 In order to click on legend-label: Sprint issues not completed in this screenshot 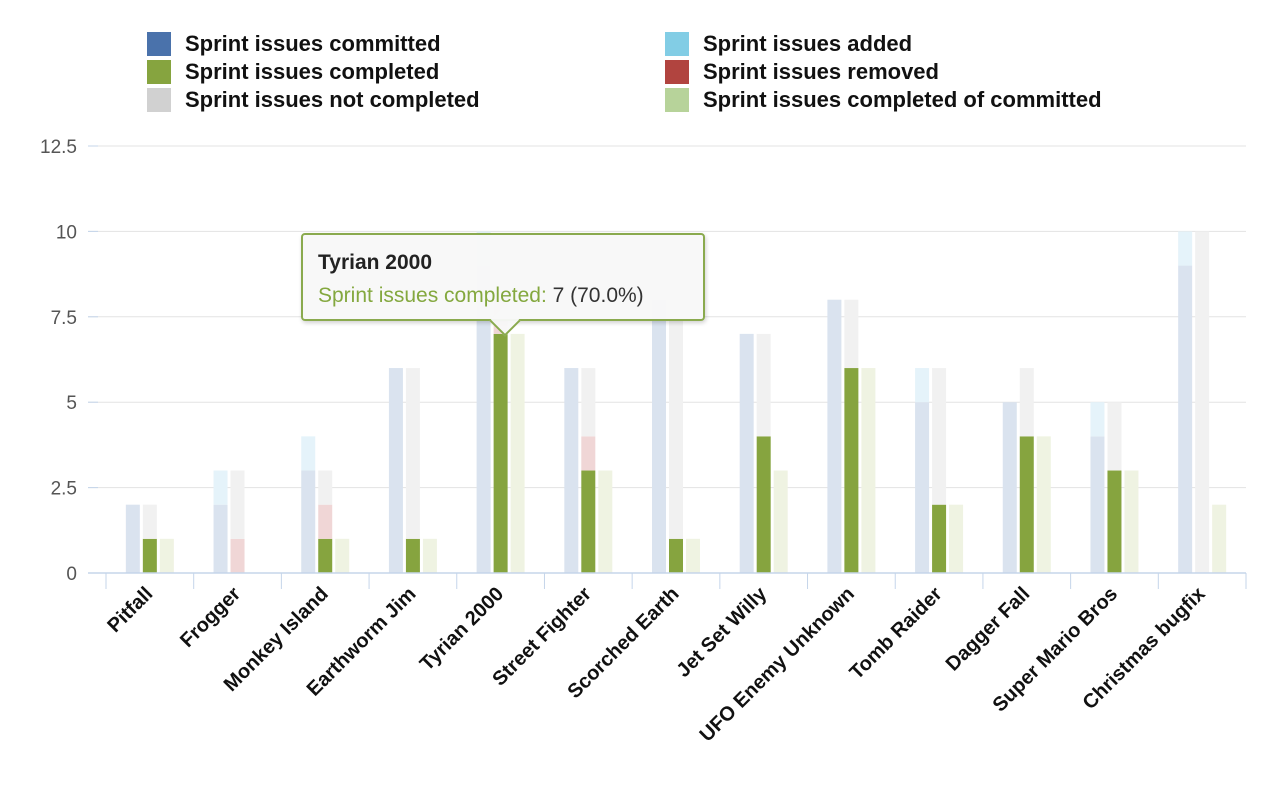, I will do `click(332, 99)`.